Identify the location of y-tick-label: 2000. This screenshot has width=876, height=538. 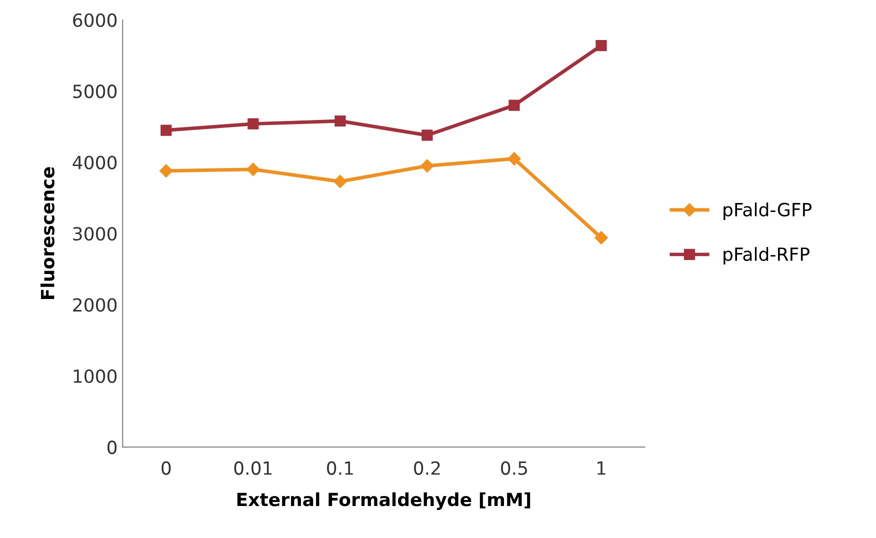
(95, 305).